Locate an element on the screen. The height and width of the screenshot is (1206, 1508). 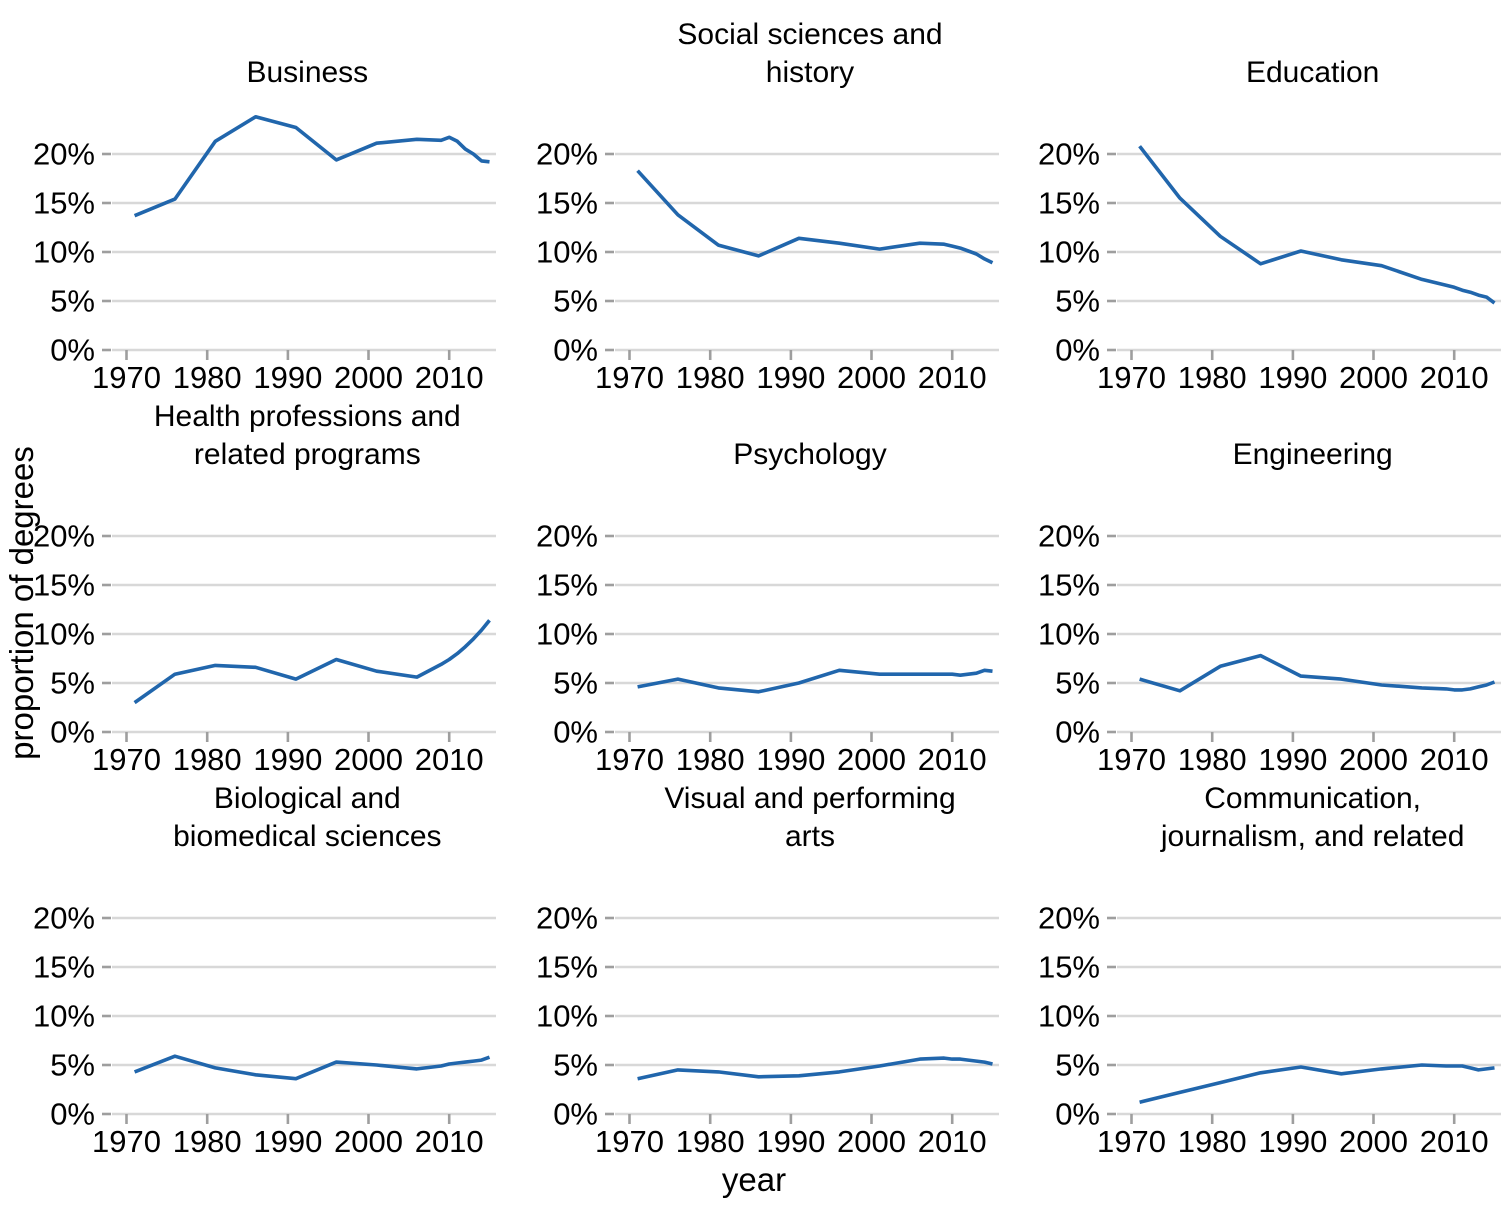
y-axis-title: proportion of degrees is located at coordinates (21, 603).